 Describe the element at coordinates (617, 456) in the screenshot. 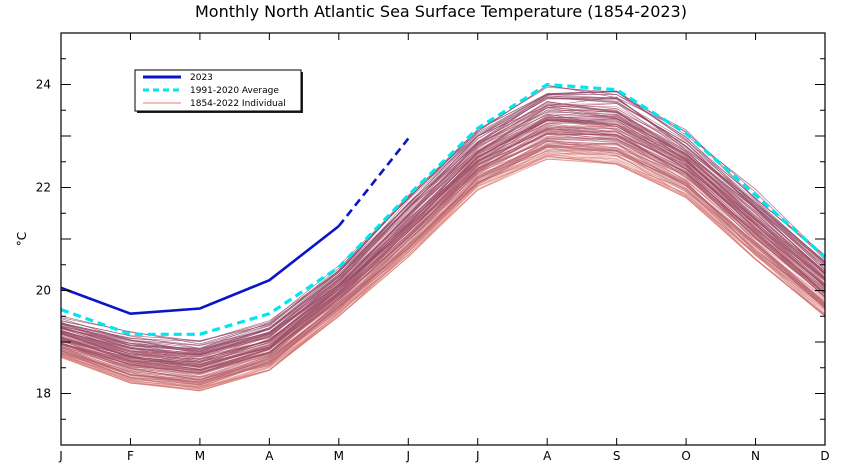

I see `x-tick-label: S` at that location.